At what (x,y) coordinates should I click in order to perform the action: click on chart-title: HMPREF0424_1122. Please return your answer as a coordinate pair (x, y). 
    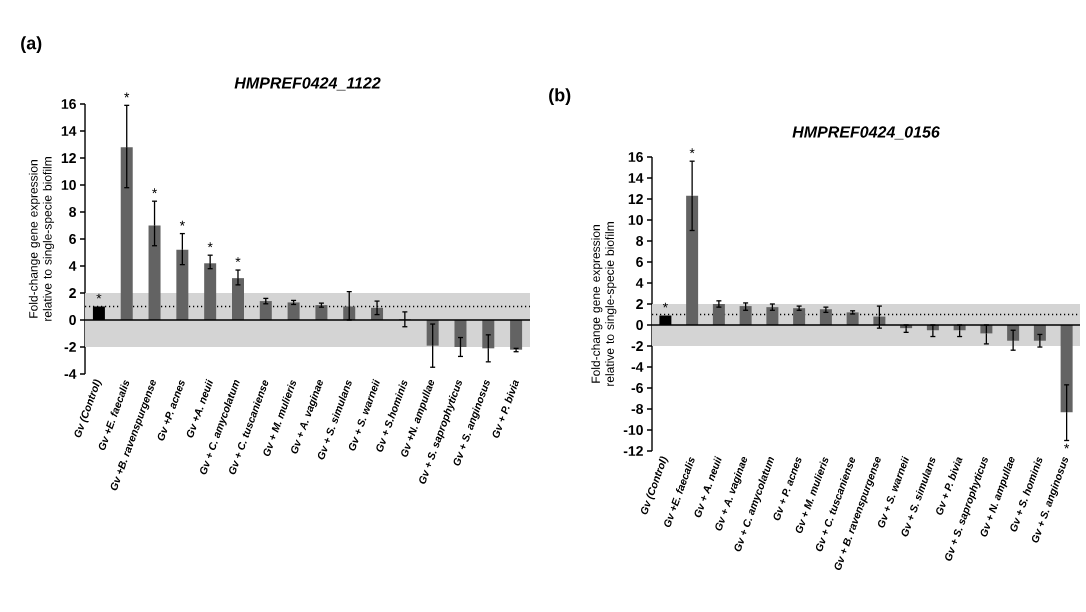
    Looking at the image, I should click on (307, 84).